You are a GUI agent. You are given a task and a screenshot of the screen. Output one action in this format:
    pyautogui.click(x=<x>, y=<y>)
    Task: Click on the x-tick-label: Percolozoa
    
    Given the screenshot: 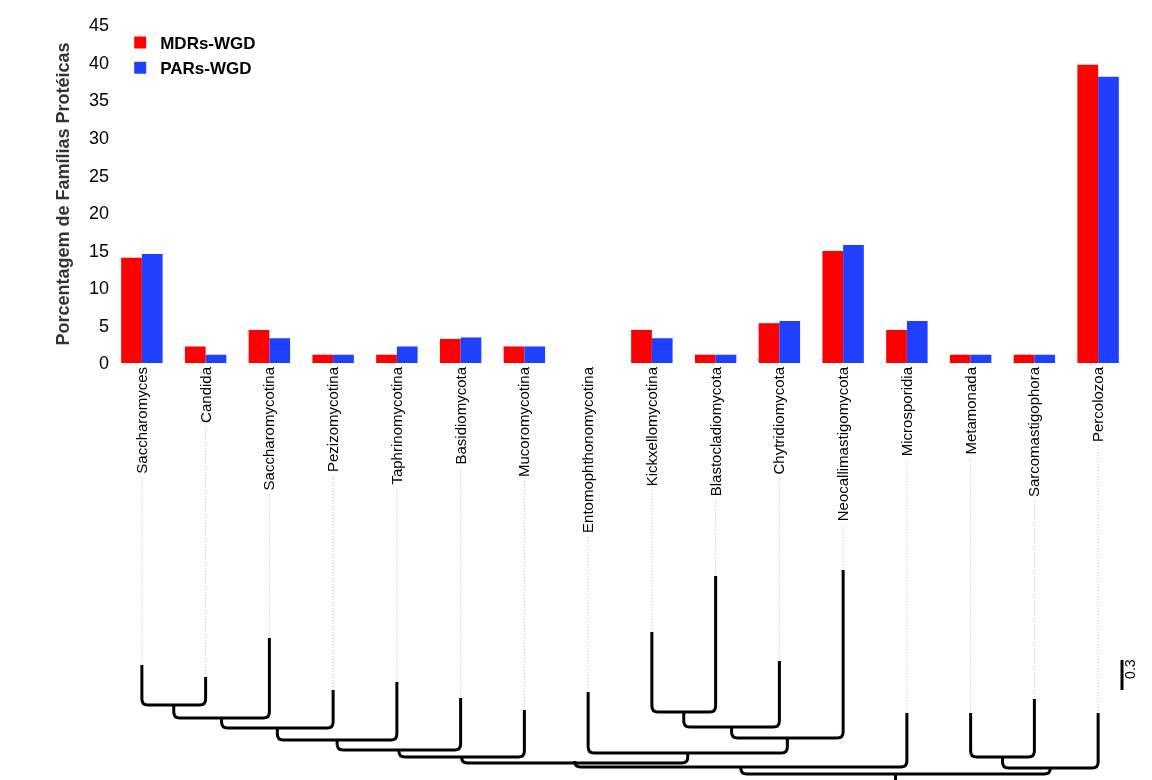 What is the action you would take?
    pyautogui.click(x=1098, y=404)
    